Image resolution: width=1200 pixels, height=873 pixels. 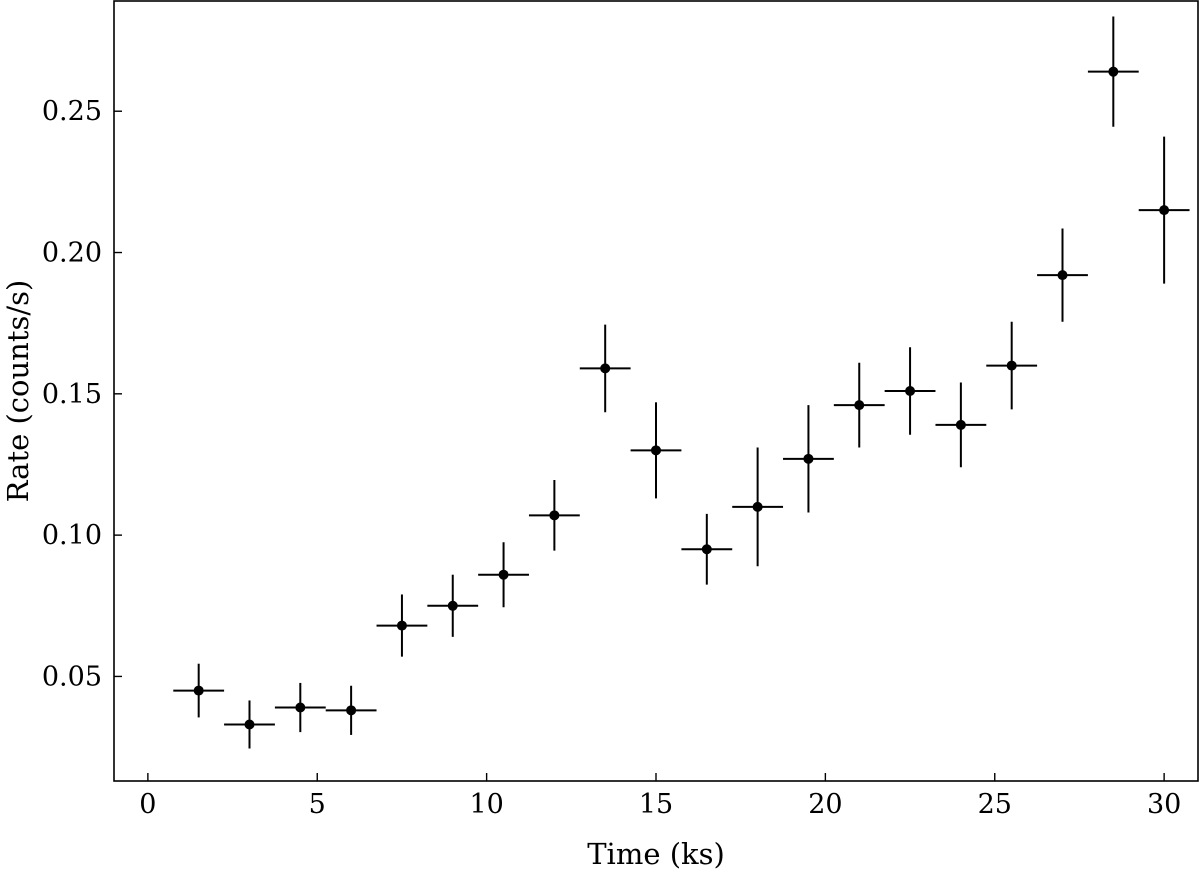 I want to click on x-tick-label: 25, so click(x=995, y=804).